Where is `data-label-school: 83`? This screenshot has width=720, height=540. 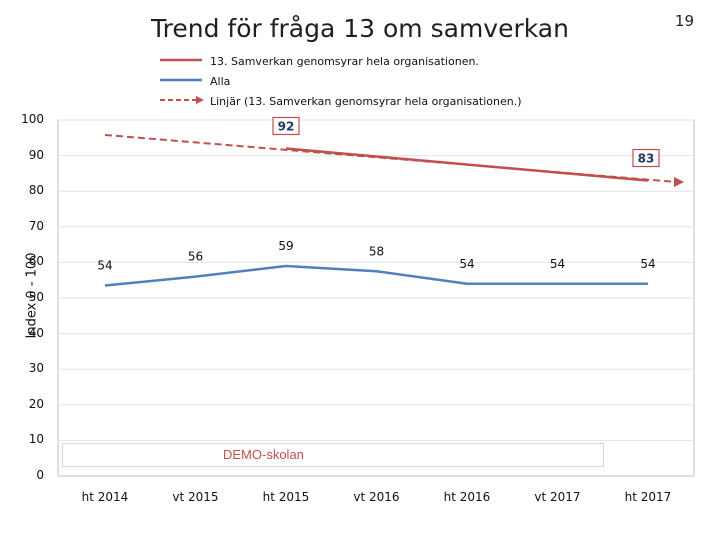
data-label-school: 83 is located at coordinates (646, 159).